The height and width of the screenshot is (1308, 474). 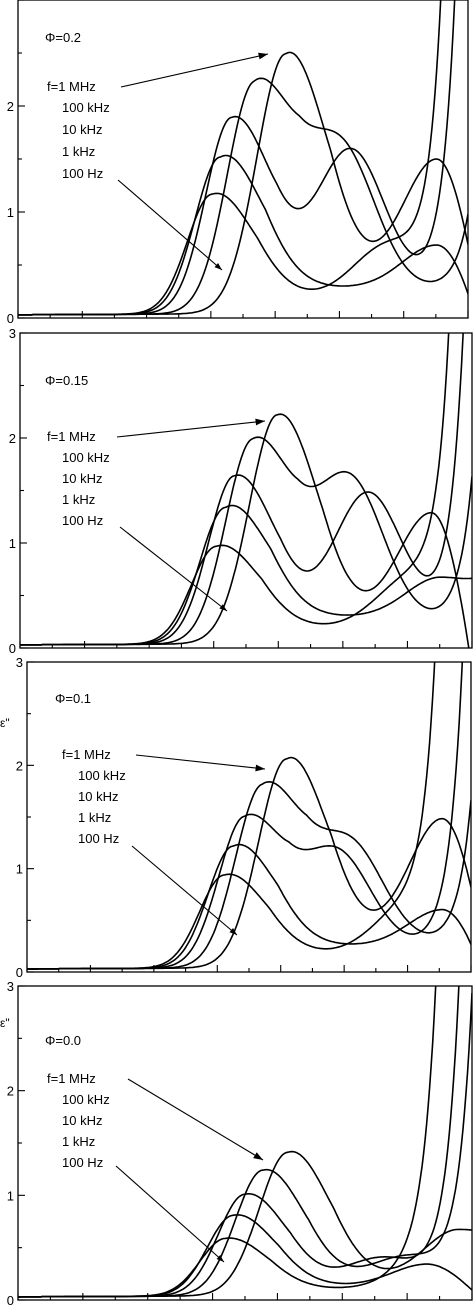 What do you see at coordinates (66, 380) in the screenshot?
I see `panel-label: Φ=0.15` at bounding box center [66, 380].